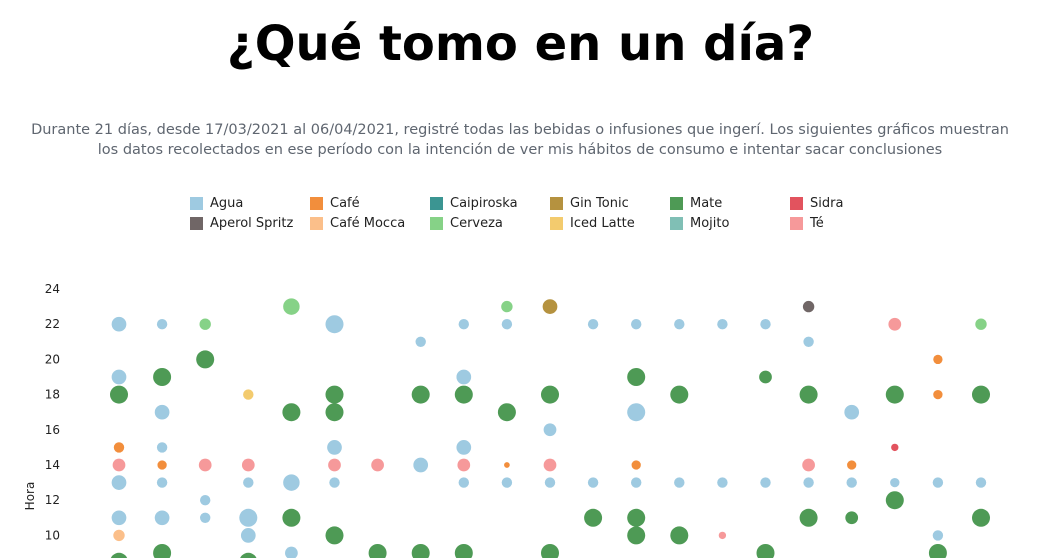 Image resolution: width=1041 pixels, height=558 pixels. Describe the element at coordinates (250, 203) in the screenshot. I see `legend-item: Agua` at that location.